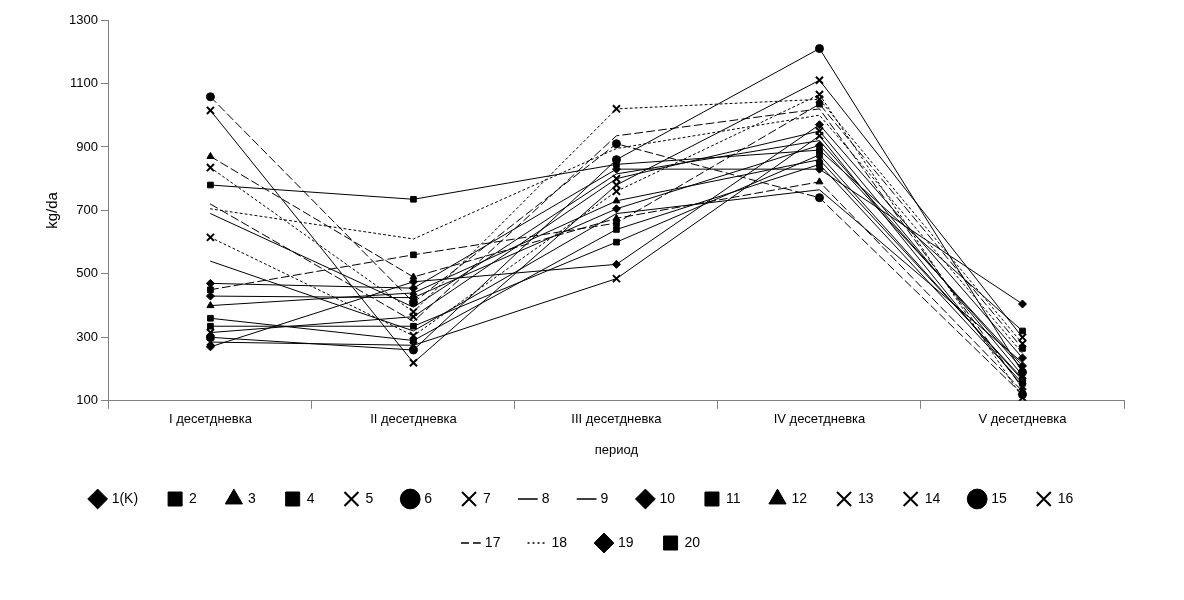  I want to click on x-tick-label: I десетдневка, so click(210, 419).